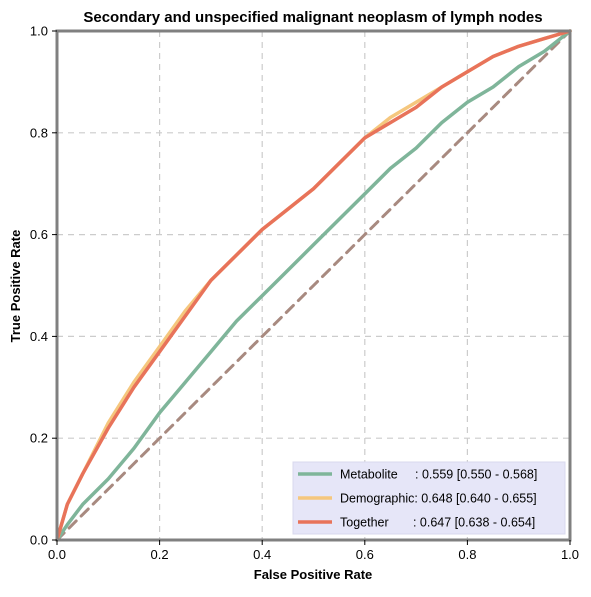  Describe the element at coordinates (262, 554) in the screenshot. I see `x-tick-label: 0.4` at that location.